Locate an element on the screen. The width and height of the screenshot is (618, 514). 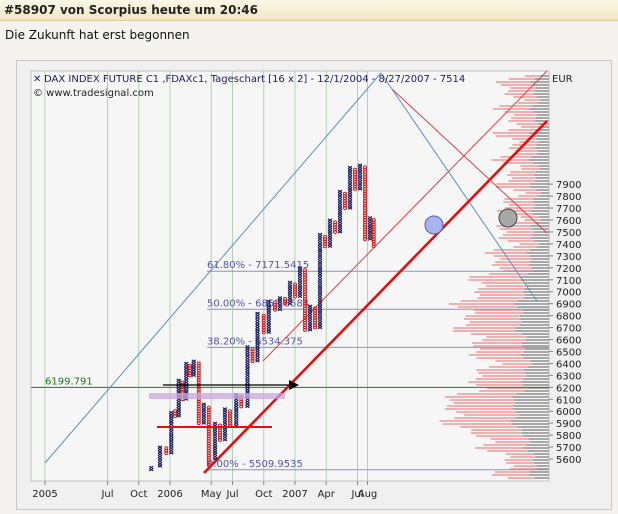
y-tick-label: 6500 is located at coordinates (568, 352).